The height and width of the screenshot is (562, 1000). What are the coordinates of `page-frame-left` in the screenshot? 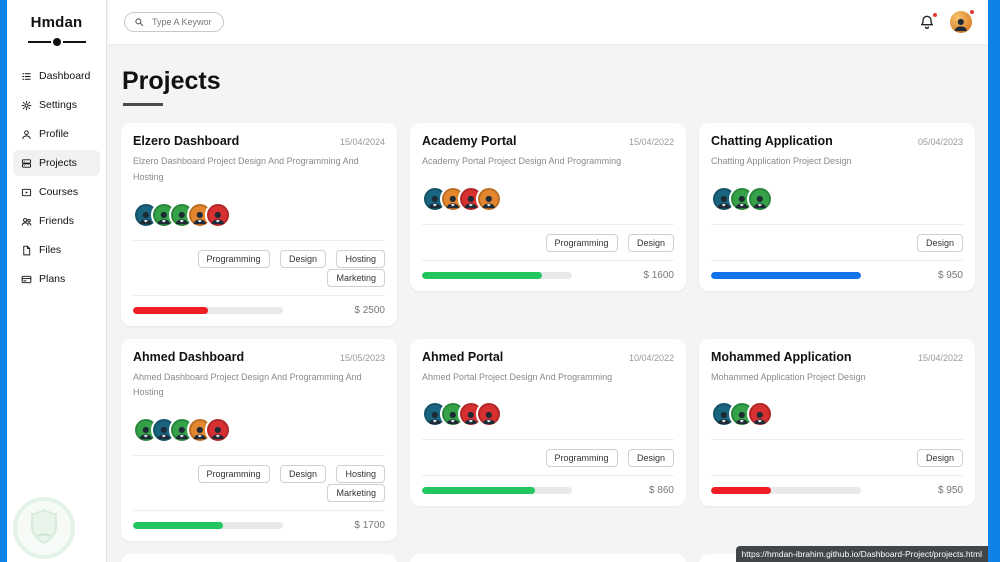 It's located at (3, 281).